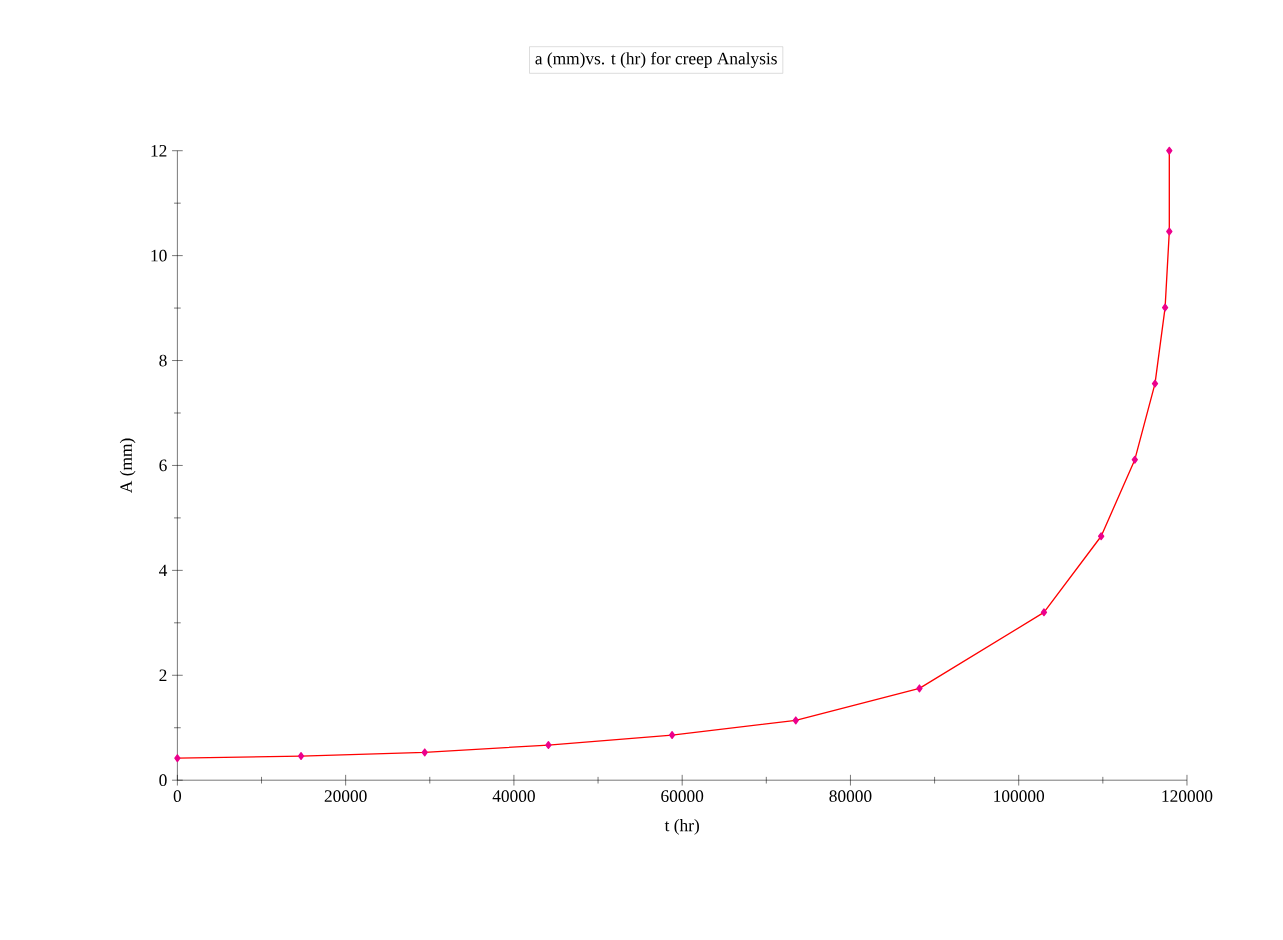 The image size is (1283, 940). Describe the element at coordinates (163, 675) in the screenshot. I see `y-tick-label: 2` at that location.